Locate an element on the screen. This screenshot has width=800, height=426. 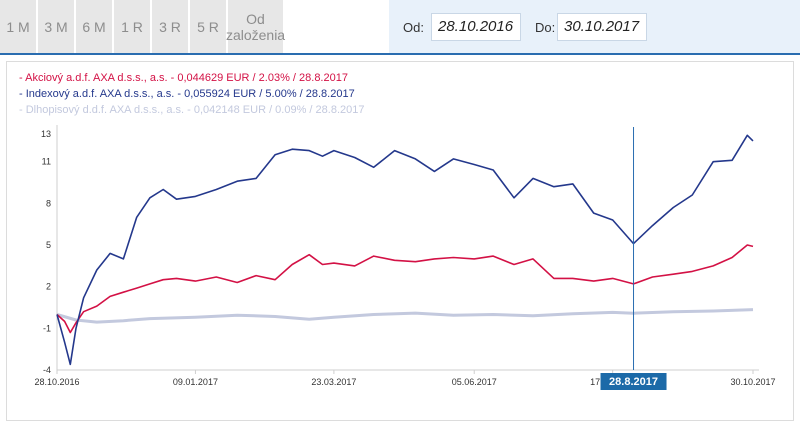
hover-date-label: 28.8.2017 is located at coordinates (633, 382).